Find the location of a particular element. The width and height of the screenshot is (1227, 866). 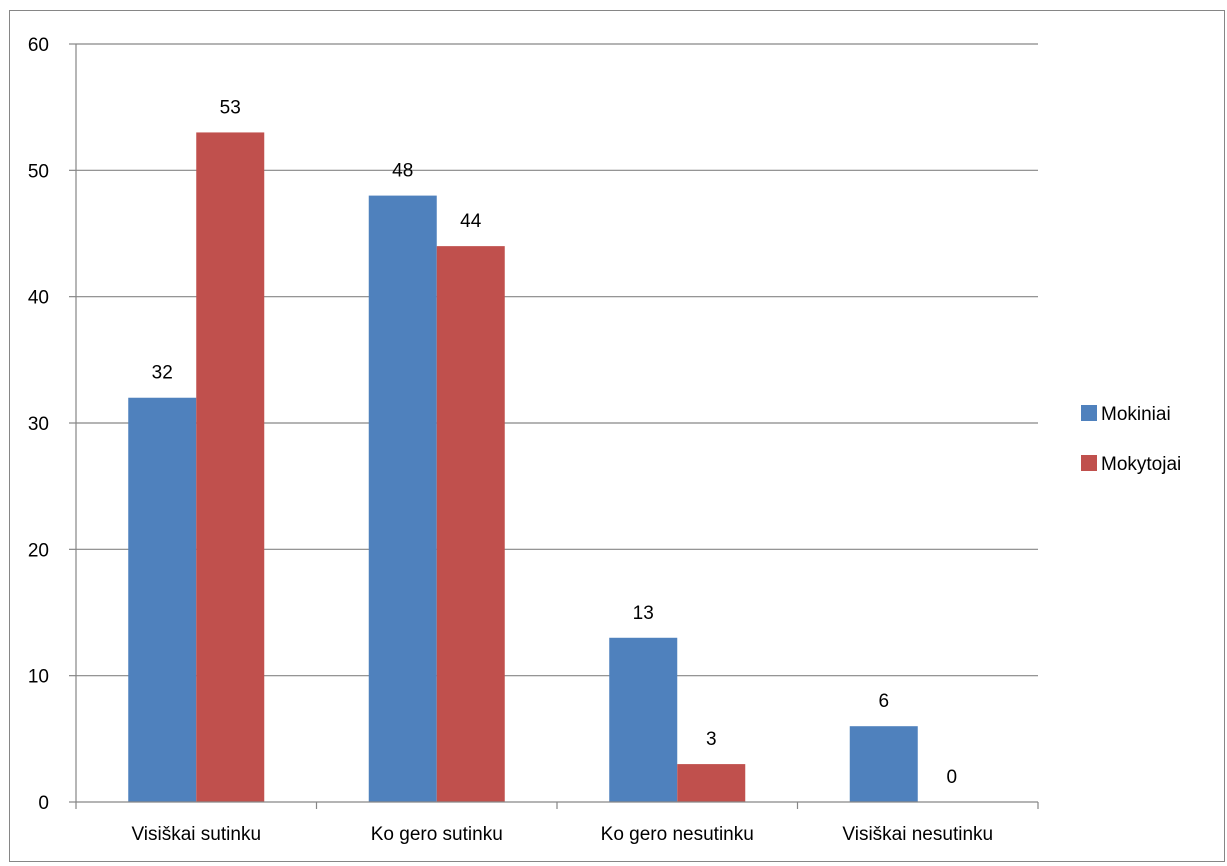

data-label: 48 is located at coordinates (402, 171).